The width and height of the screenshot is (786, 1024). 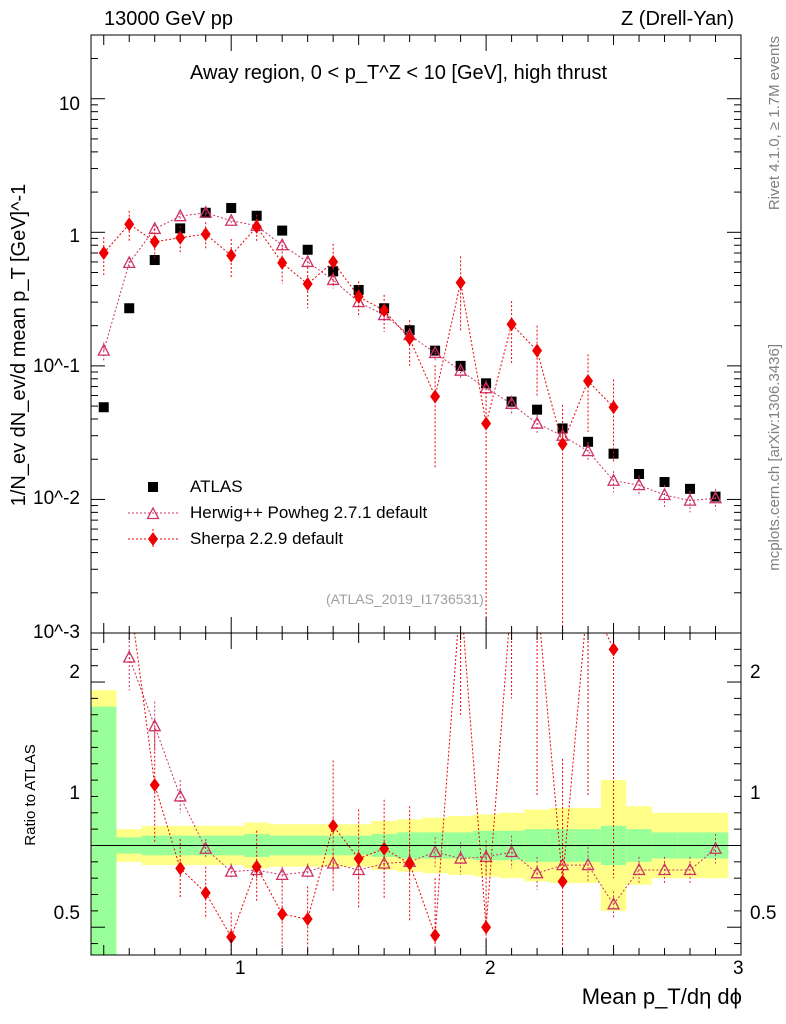 I want to click on y-tick-label: 10^-3, so click(x=56, y=632).